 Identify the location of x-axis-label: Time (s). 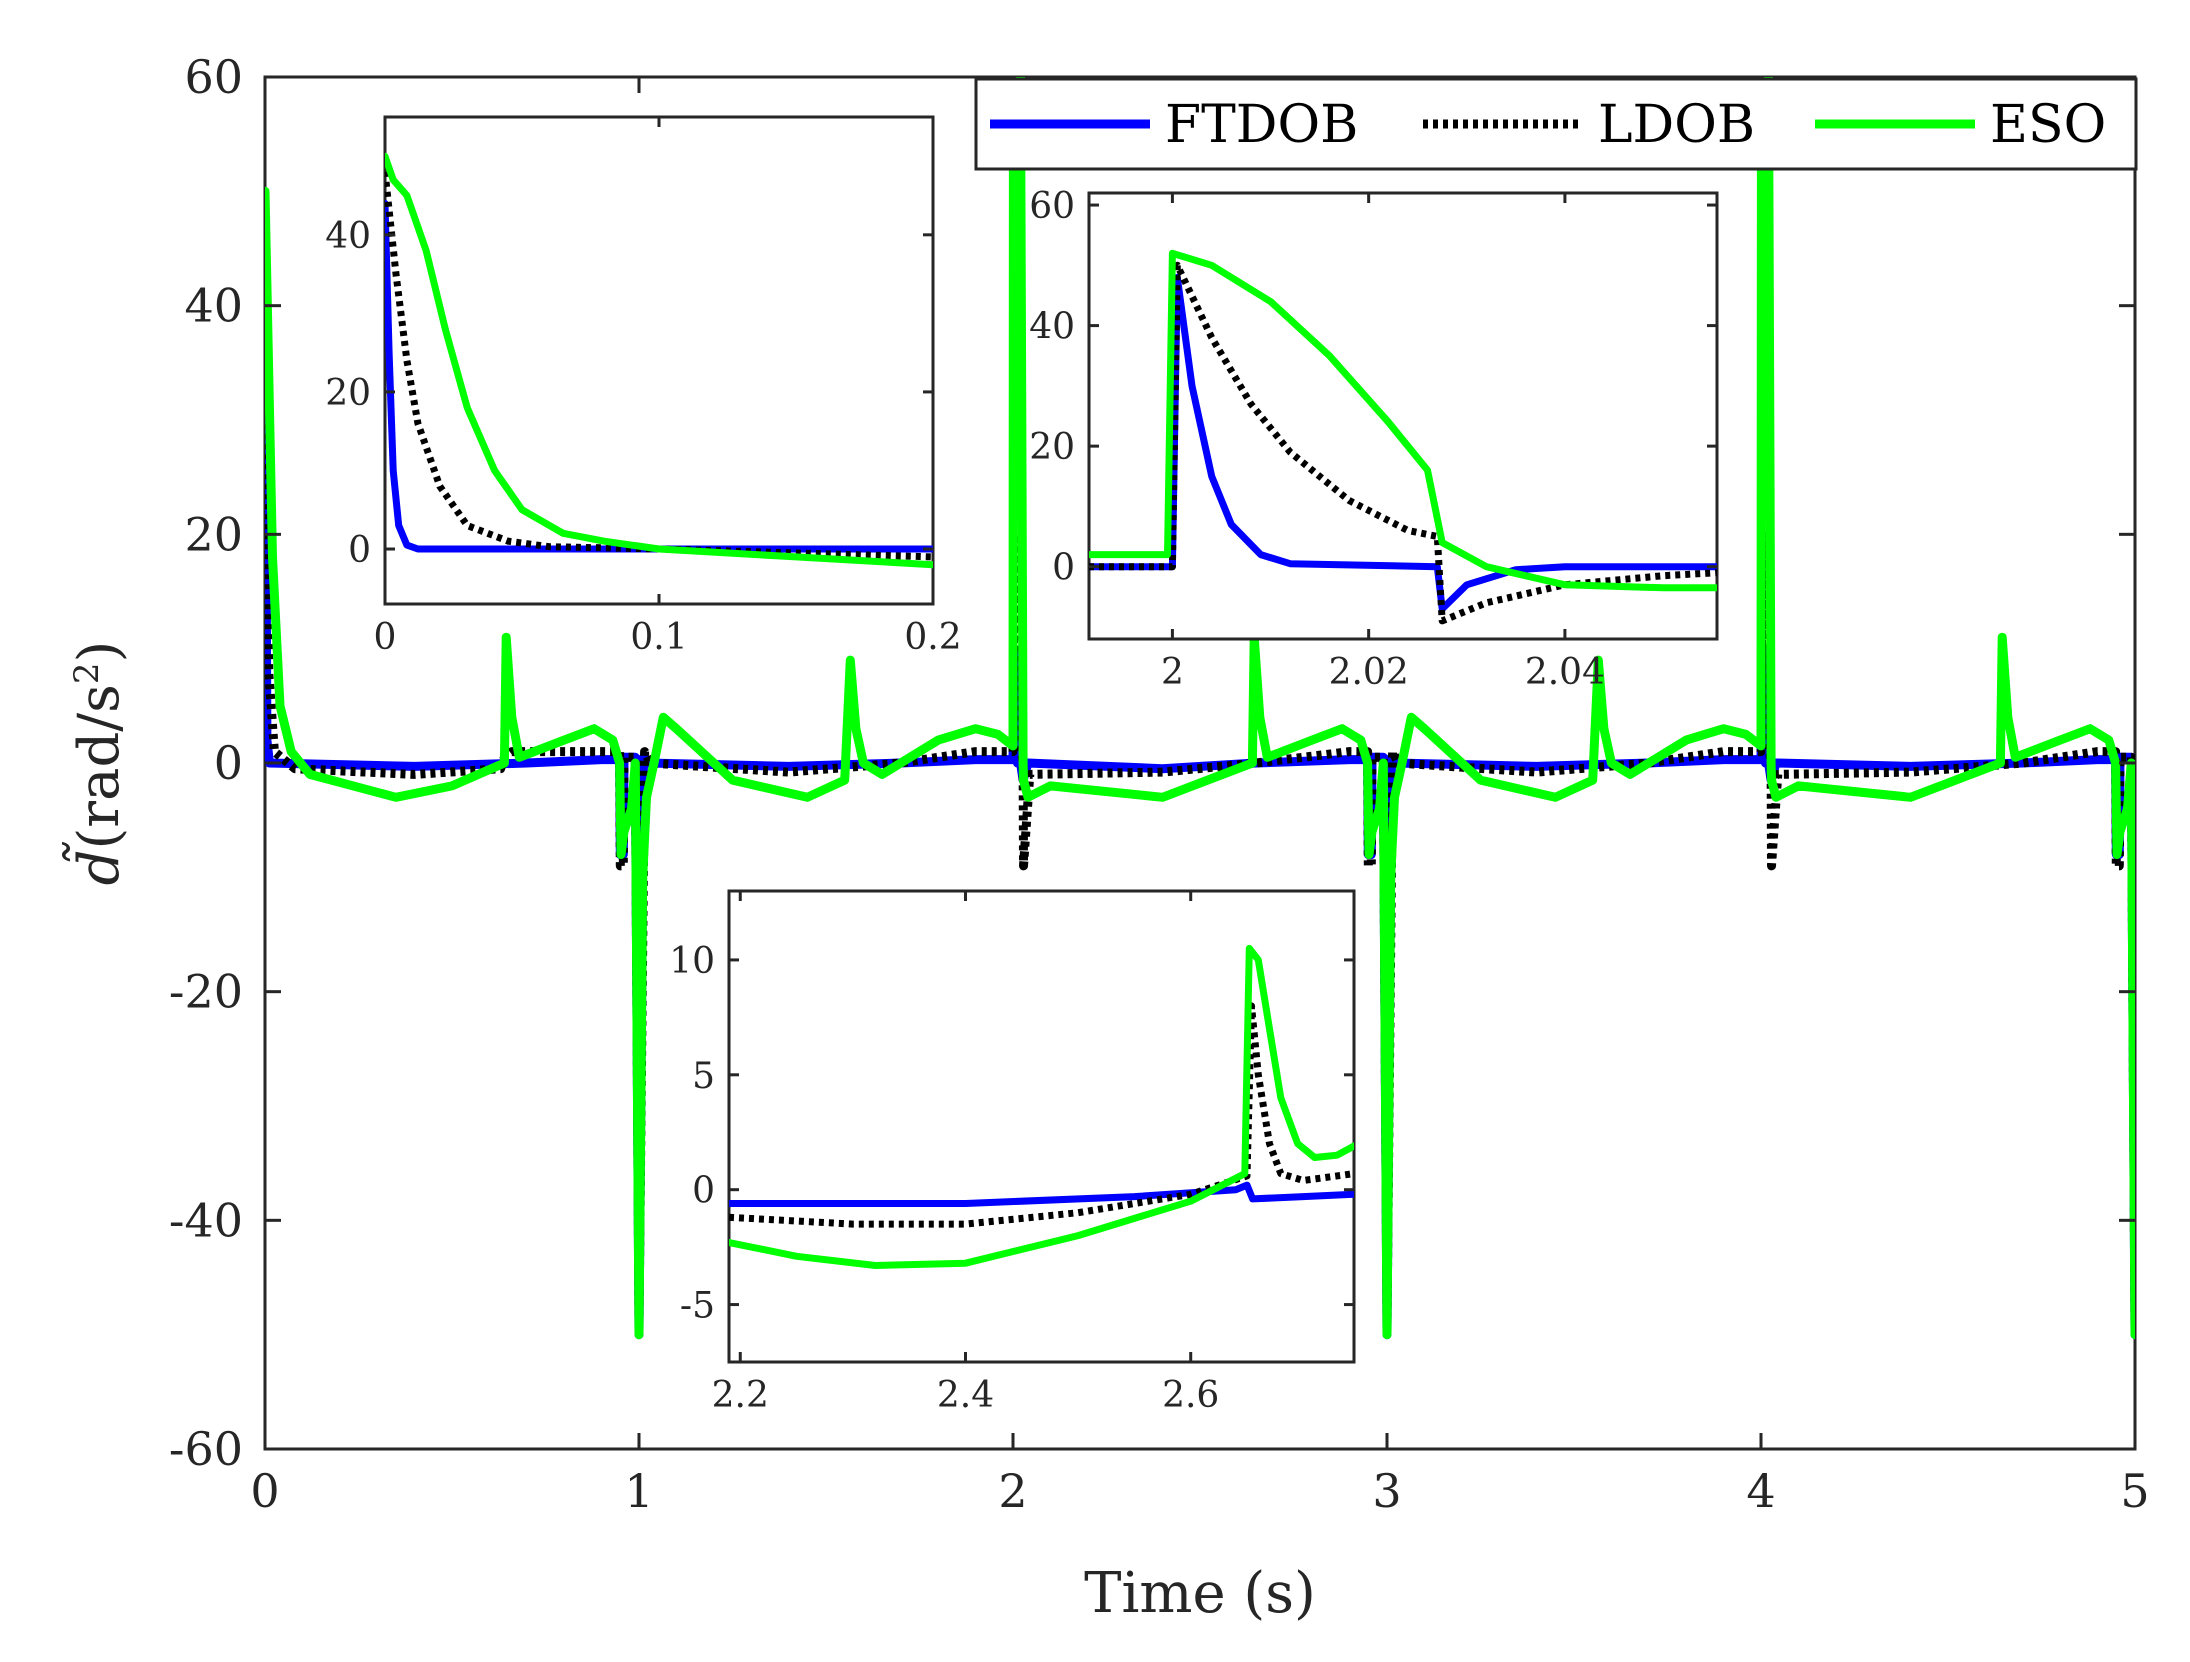
(1200, 1593).